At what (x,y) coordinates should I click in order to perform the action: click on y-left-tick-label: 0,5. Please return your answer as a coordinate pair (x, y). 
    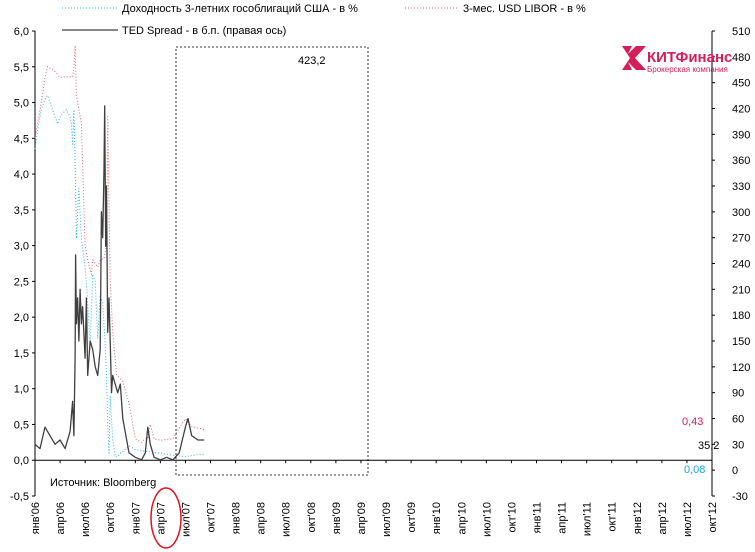
    Looking at the image, I should click on (21, 425).